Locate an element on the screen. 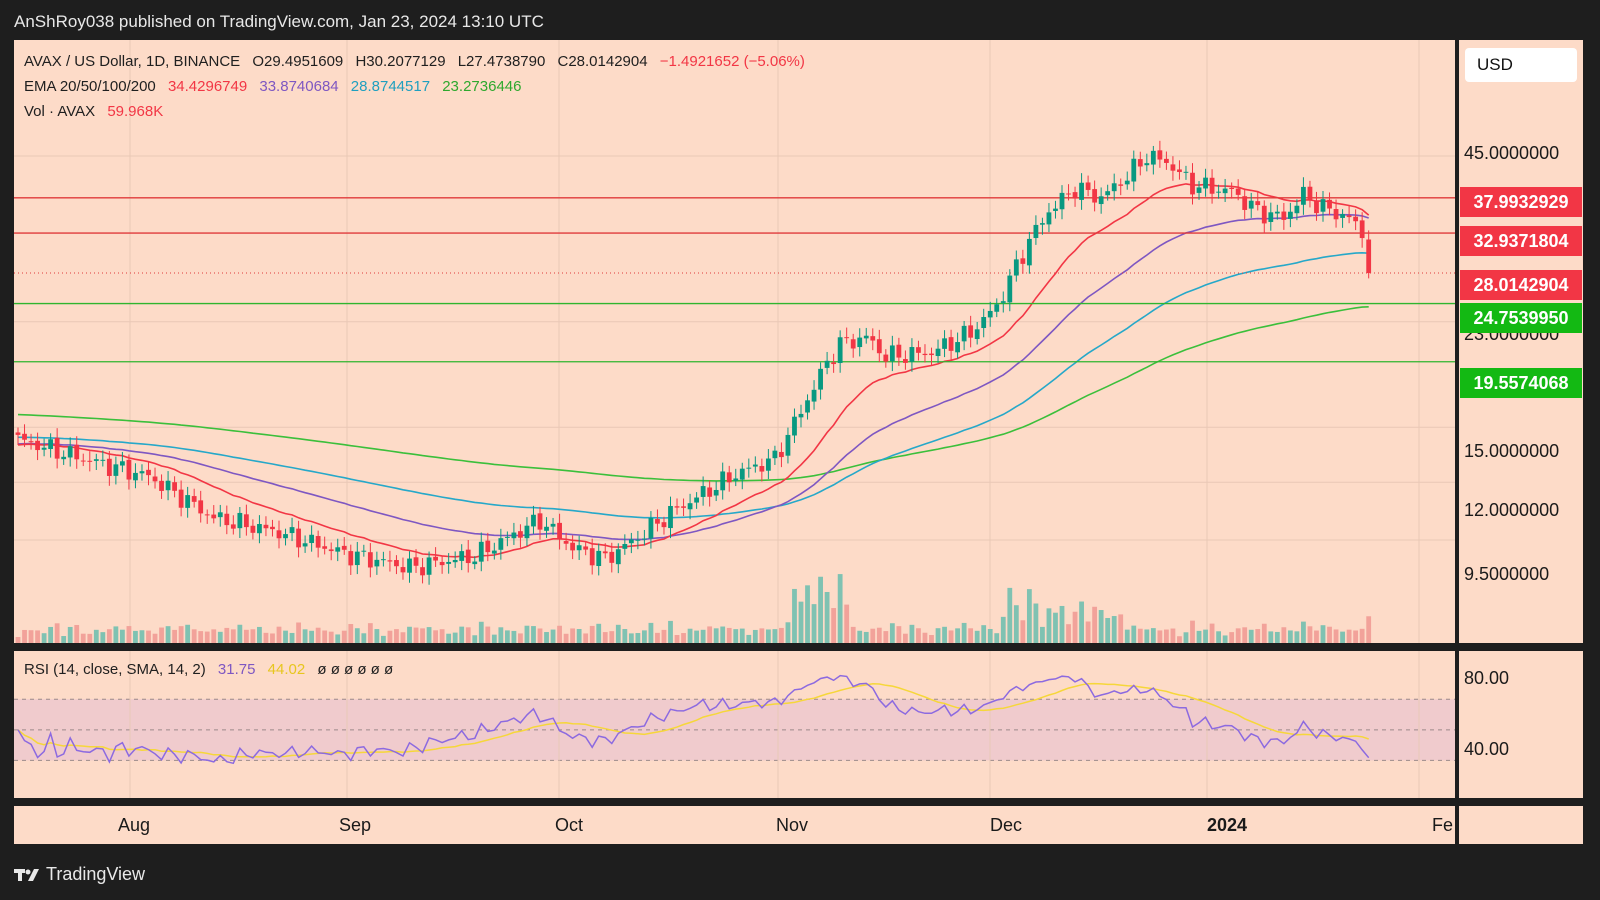 This screenshot has height=900, width=1600. rsi-pane is located at coordinates (734, 724).